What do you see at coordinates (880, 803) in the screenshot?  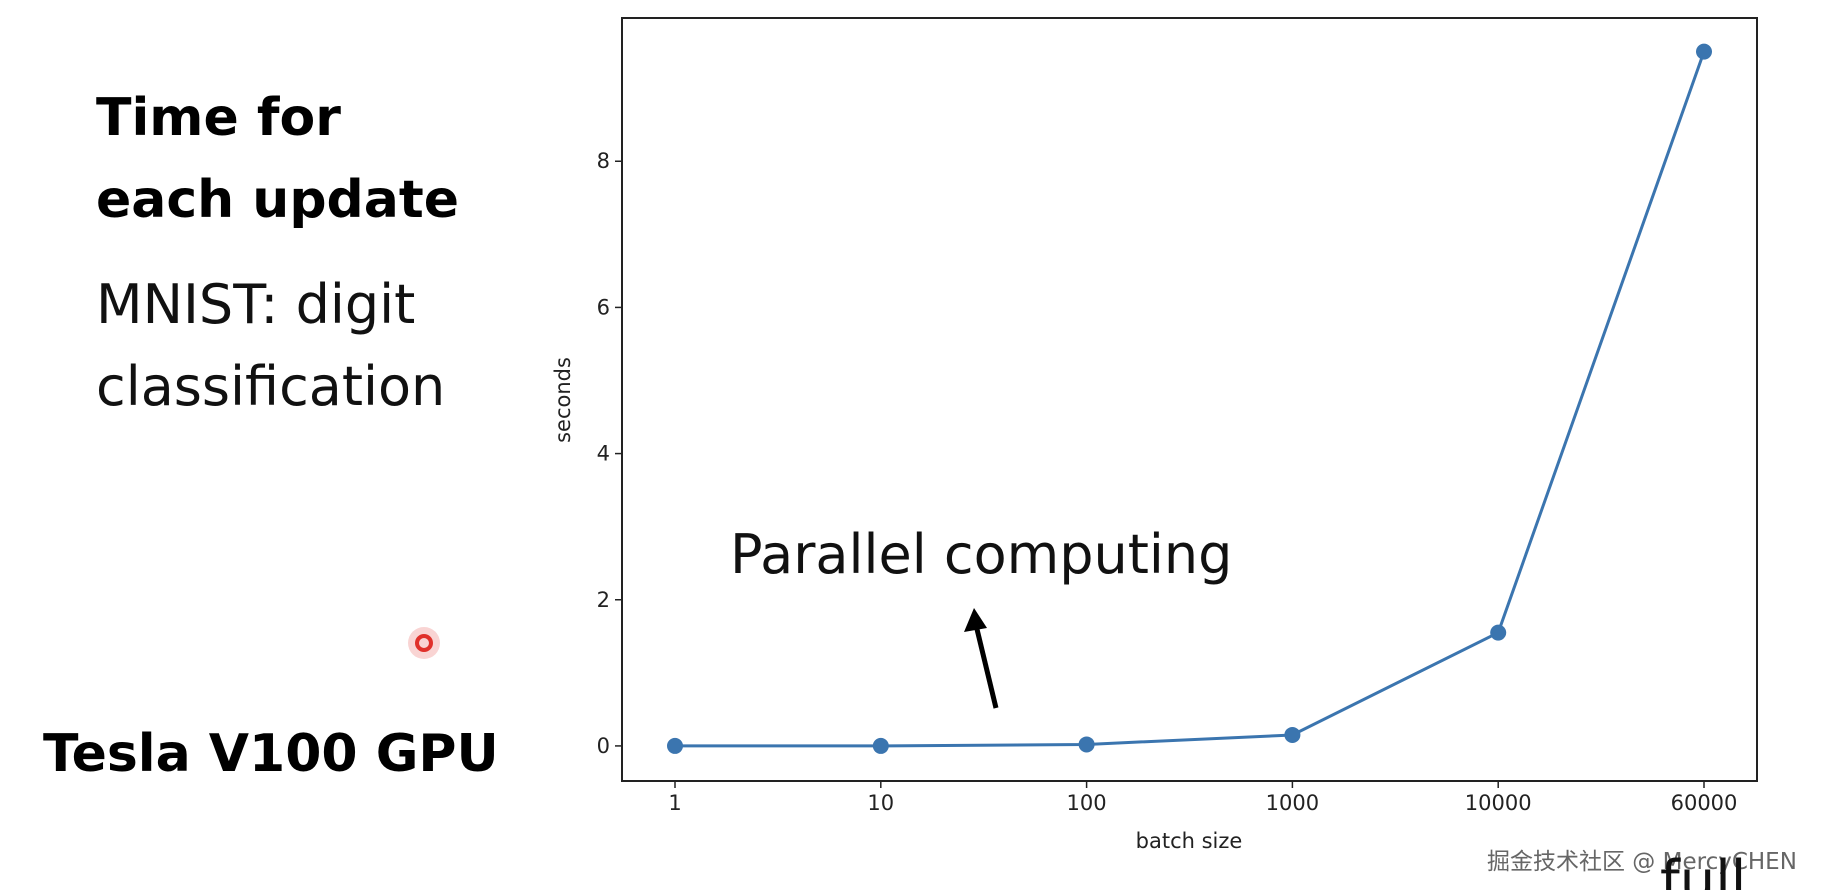 I see `x-tick-label: 10` at bounding box center [880, 803].